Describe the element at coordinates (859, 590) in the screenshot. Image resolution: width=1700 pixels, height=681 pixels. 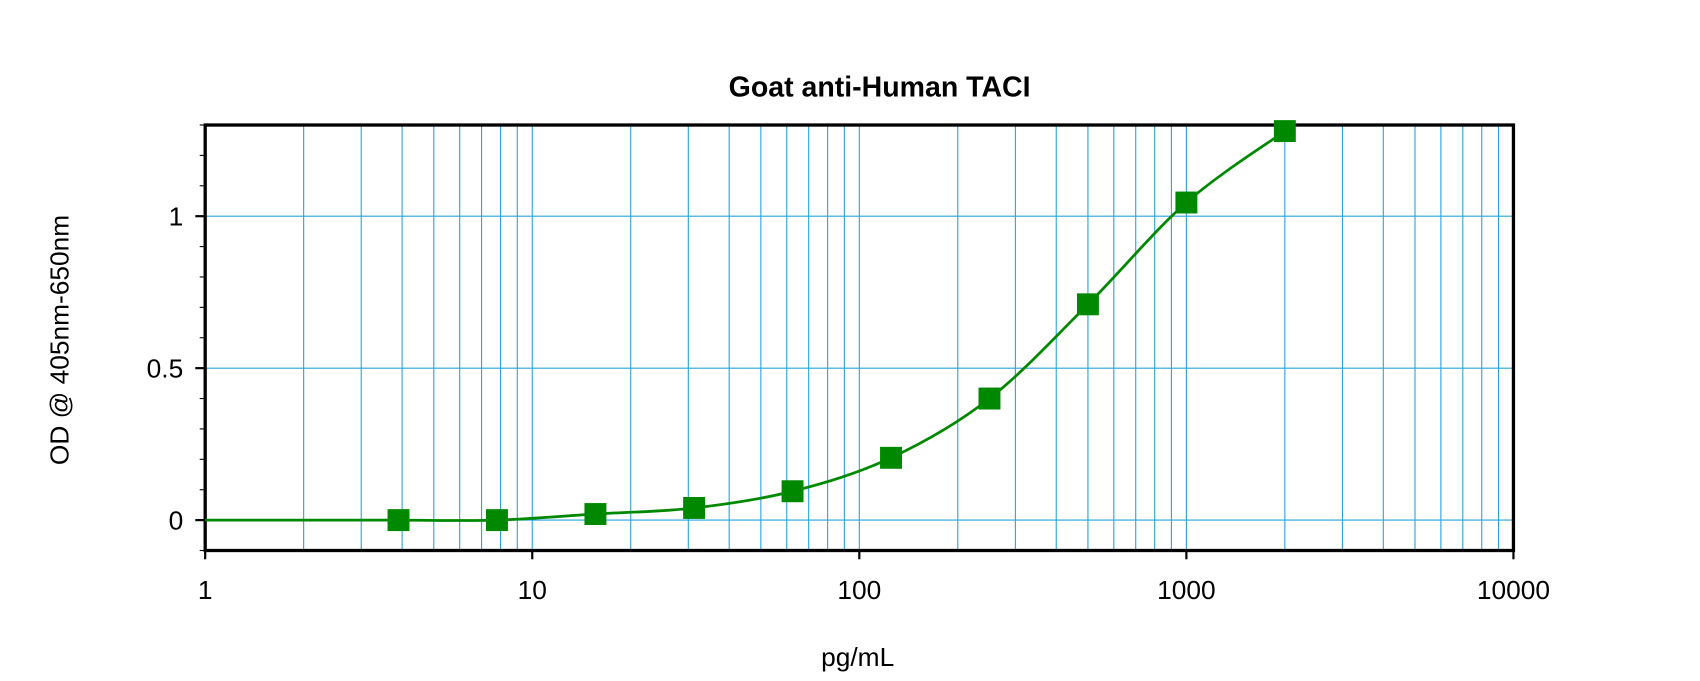
I see `x-tick-label: 100` at that location.